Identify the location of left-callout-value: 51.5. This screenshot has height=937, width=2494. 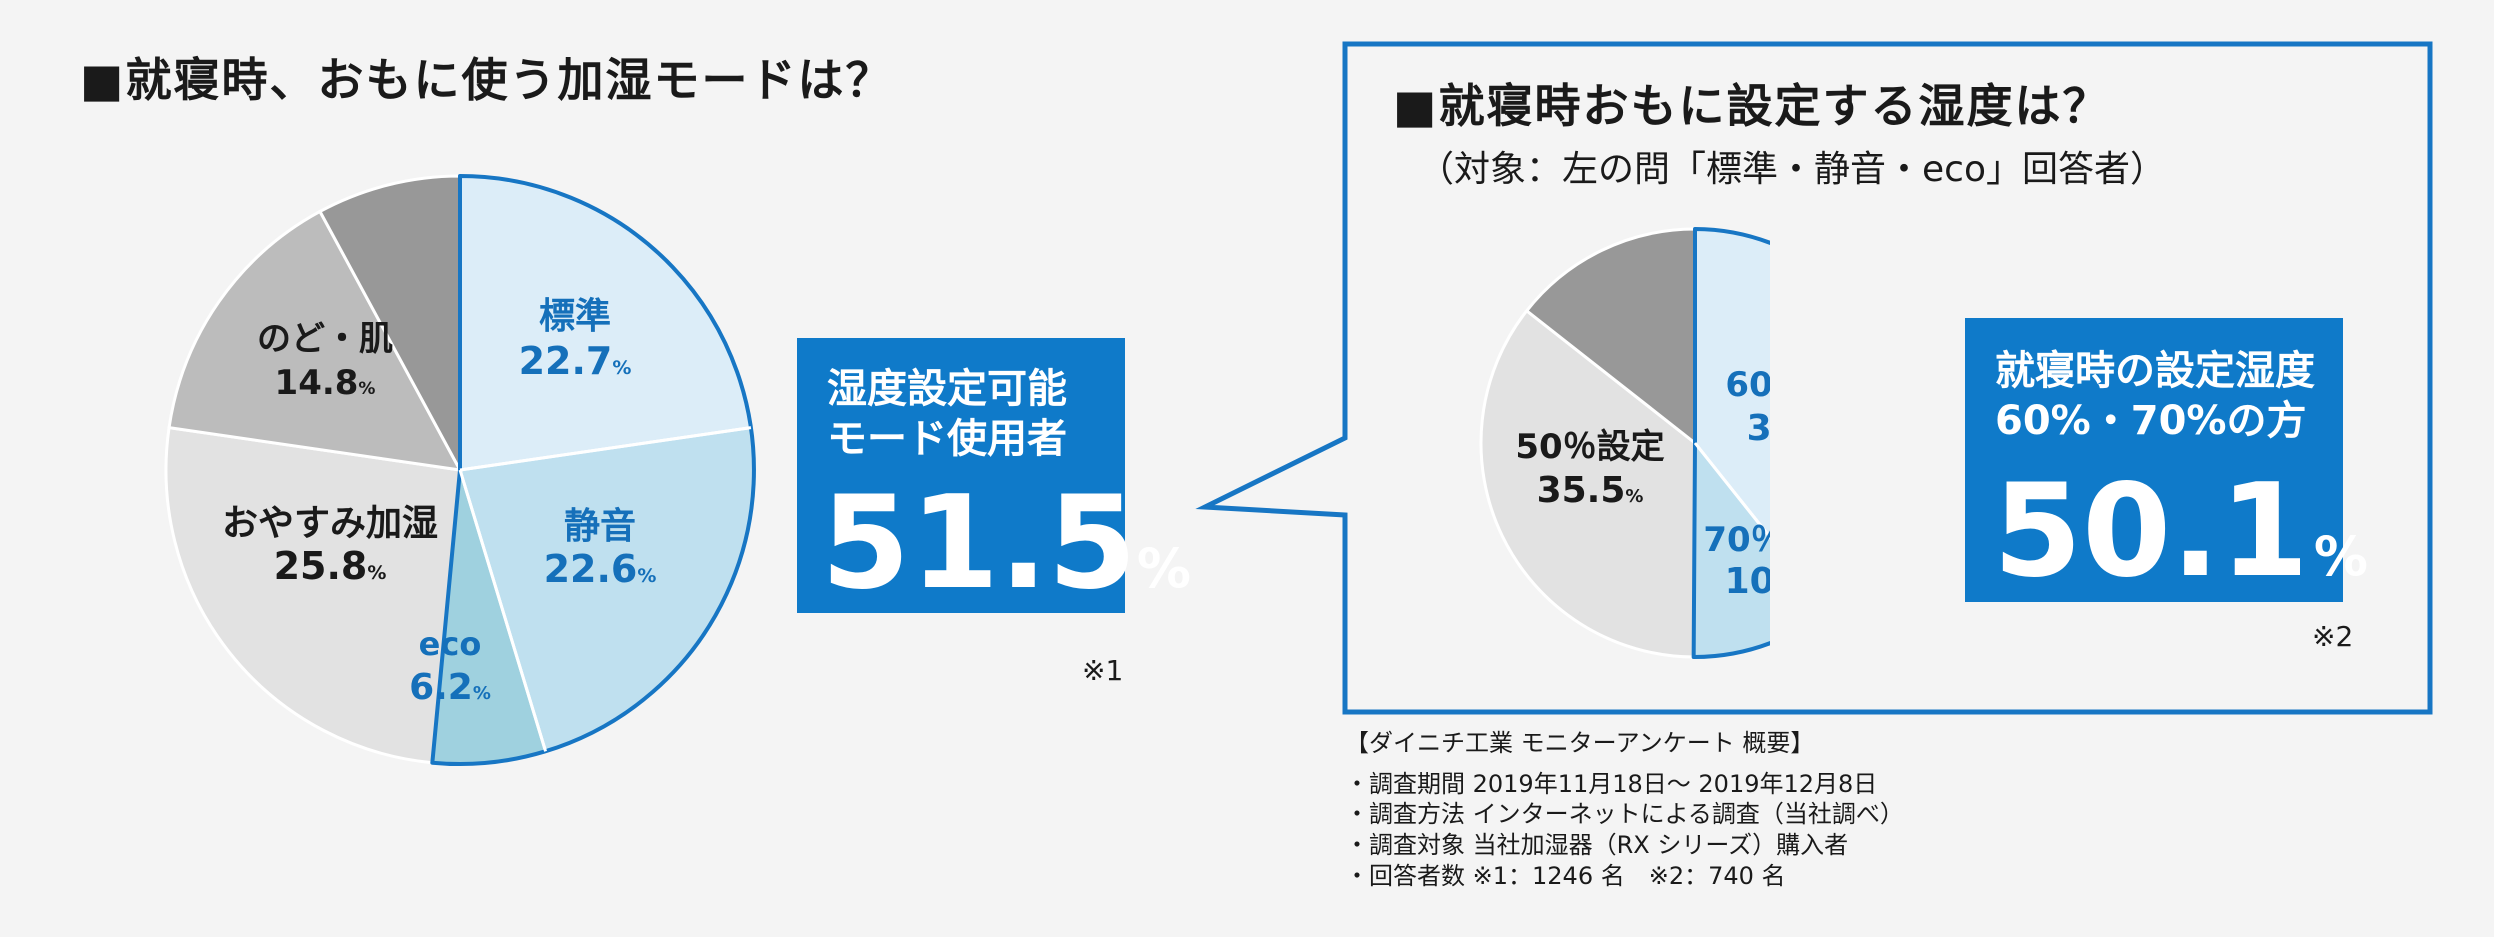
(979, 543).